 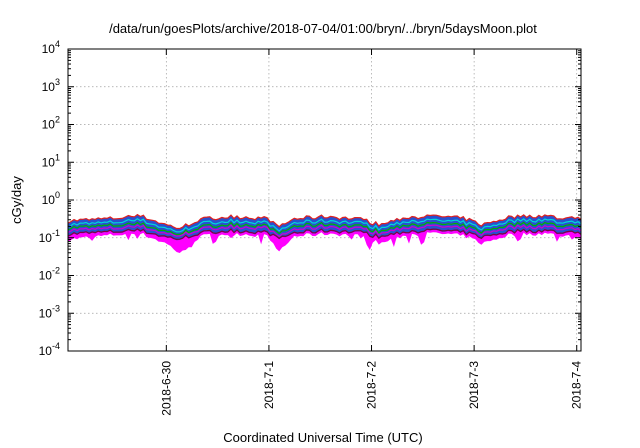 I want to click on y-tick-label-exponent: 2, so click(x=57, y=120).